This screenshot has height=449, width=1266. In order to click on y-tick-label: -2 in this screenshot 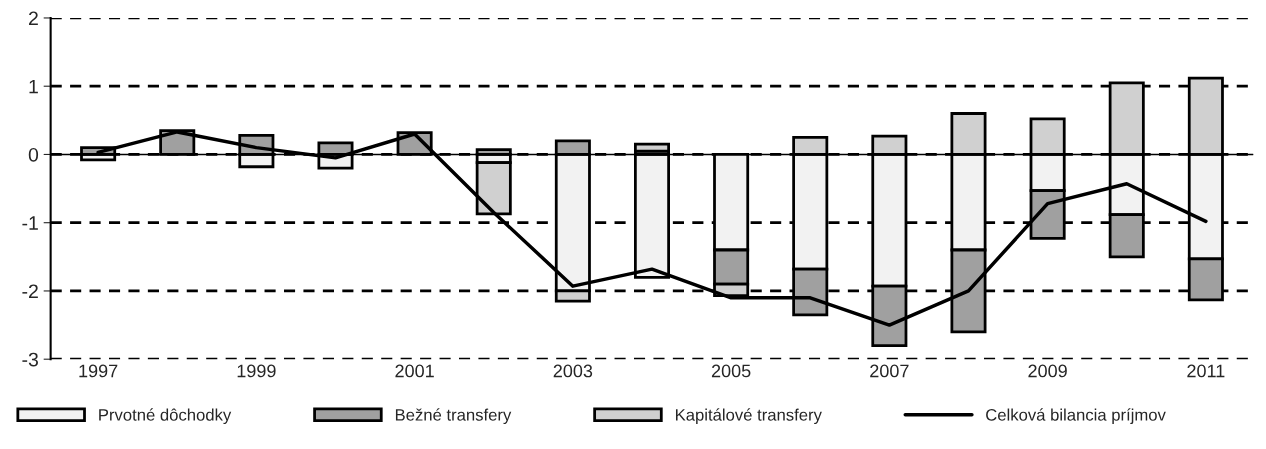, I will do `click(30, 291)`.